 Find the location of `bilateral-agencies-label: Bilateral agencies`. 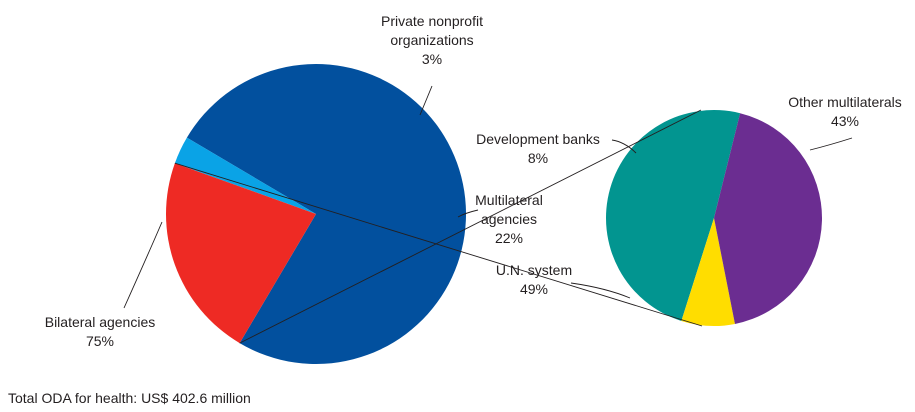

bilateral-agencies-label: Bilateral agencies is located at coordinates (100, 322).